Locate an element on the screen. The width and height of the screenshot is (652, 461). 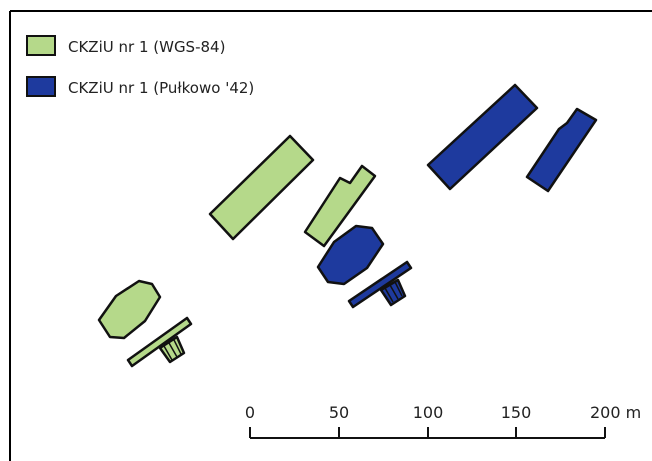
scale-label-100: 100 is located at coordinates (428, 412).